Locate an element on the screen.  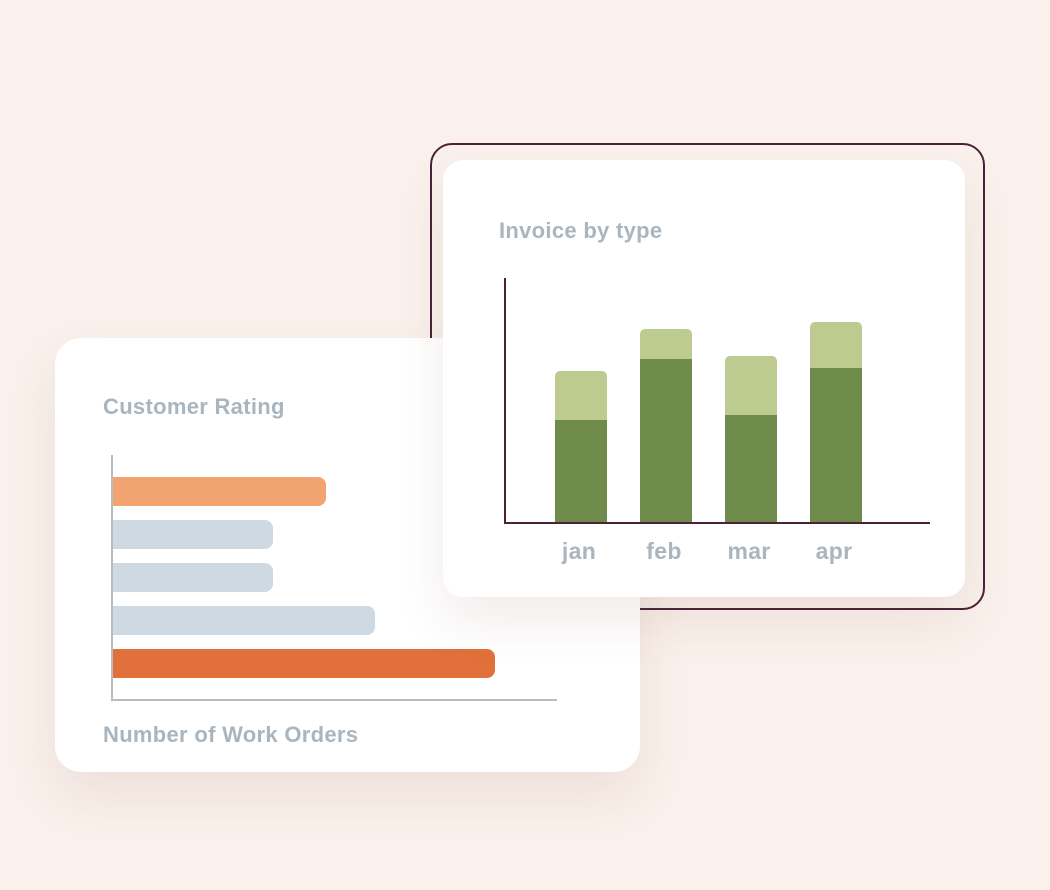
x-axis-label: apr is located at coordinates (834, 551).